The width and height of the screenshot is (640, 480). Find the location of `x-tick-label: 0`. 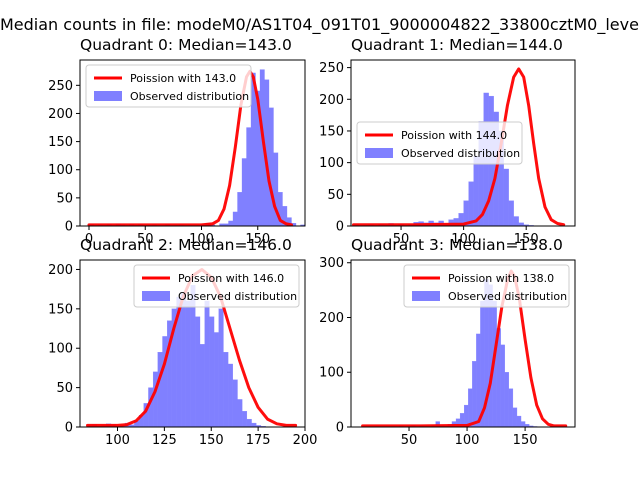

x-tick-label: 0 is located at coordinates (89, 239).